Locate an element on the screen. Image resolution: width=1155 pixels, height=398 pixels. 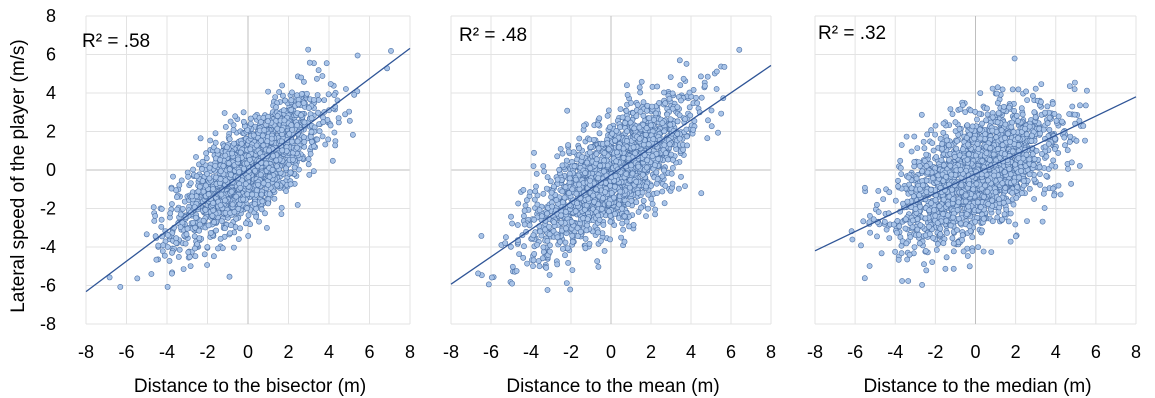
y-tick-label: 4 is located at coordinates (51, 93).